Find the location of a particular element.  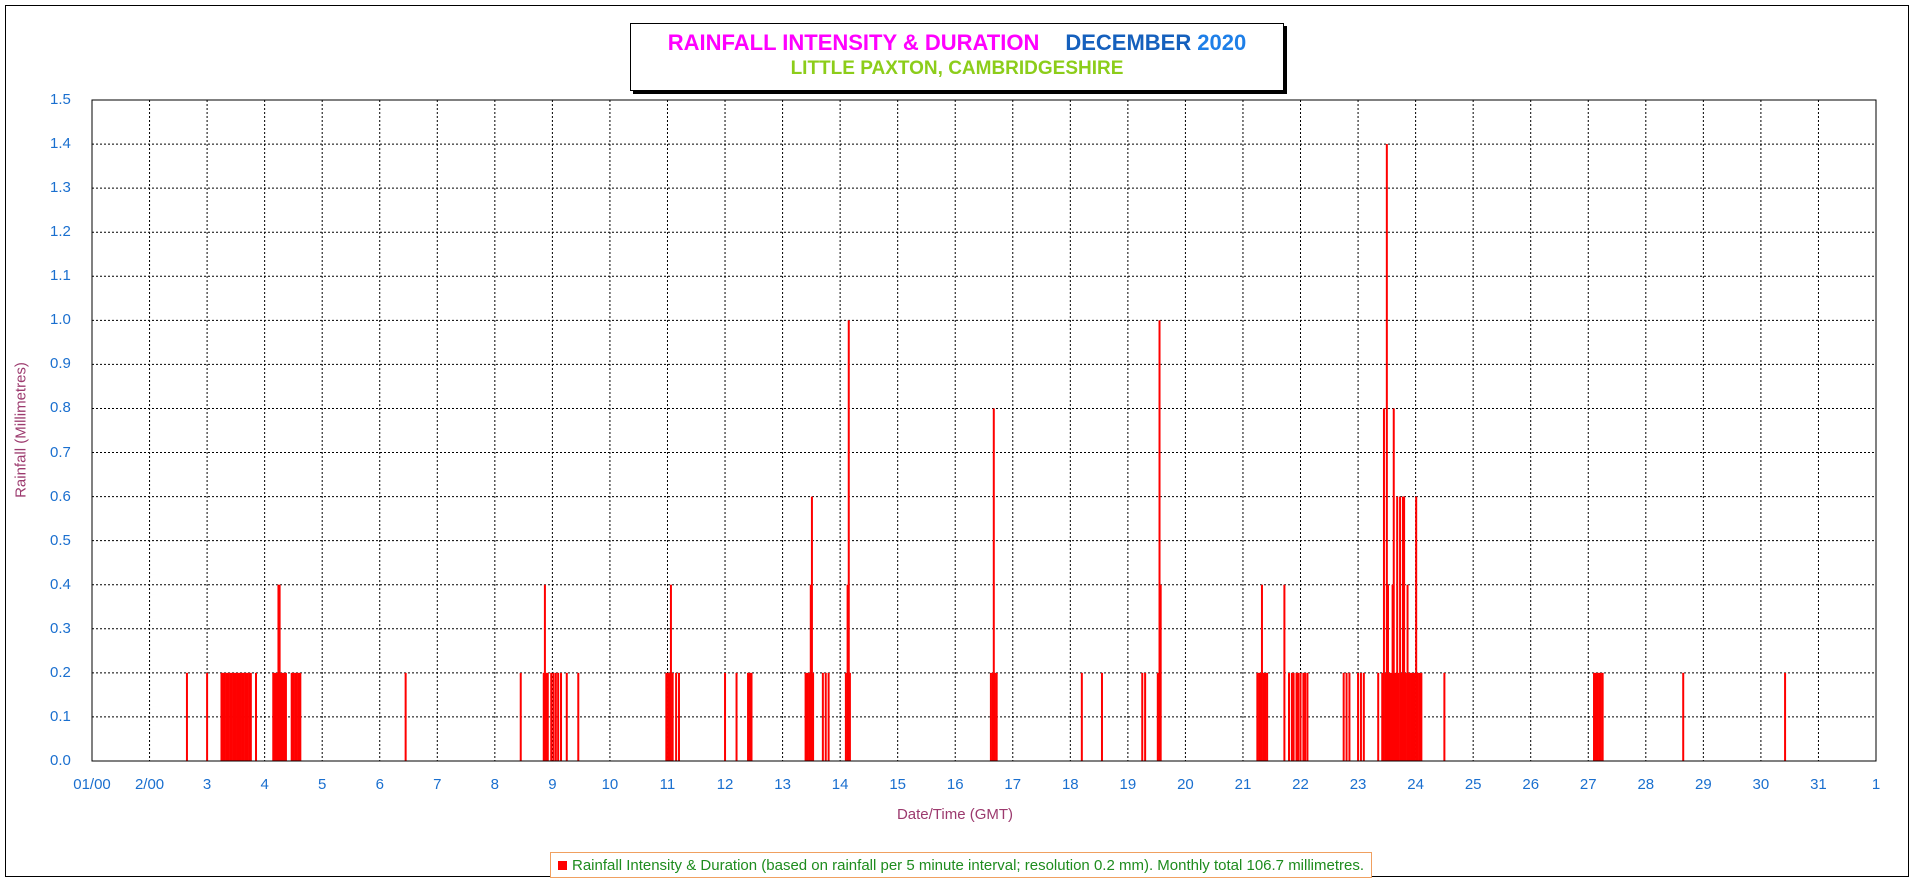

x-tick-label: 1 is located at coordinates (1876, 784).